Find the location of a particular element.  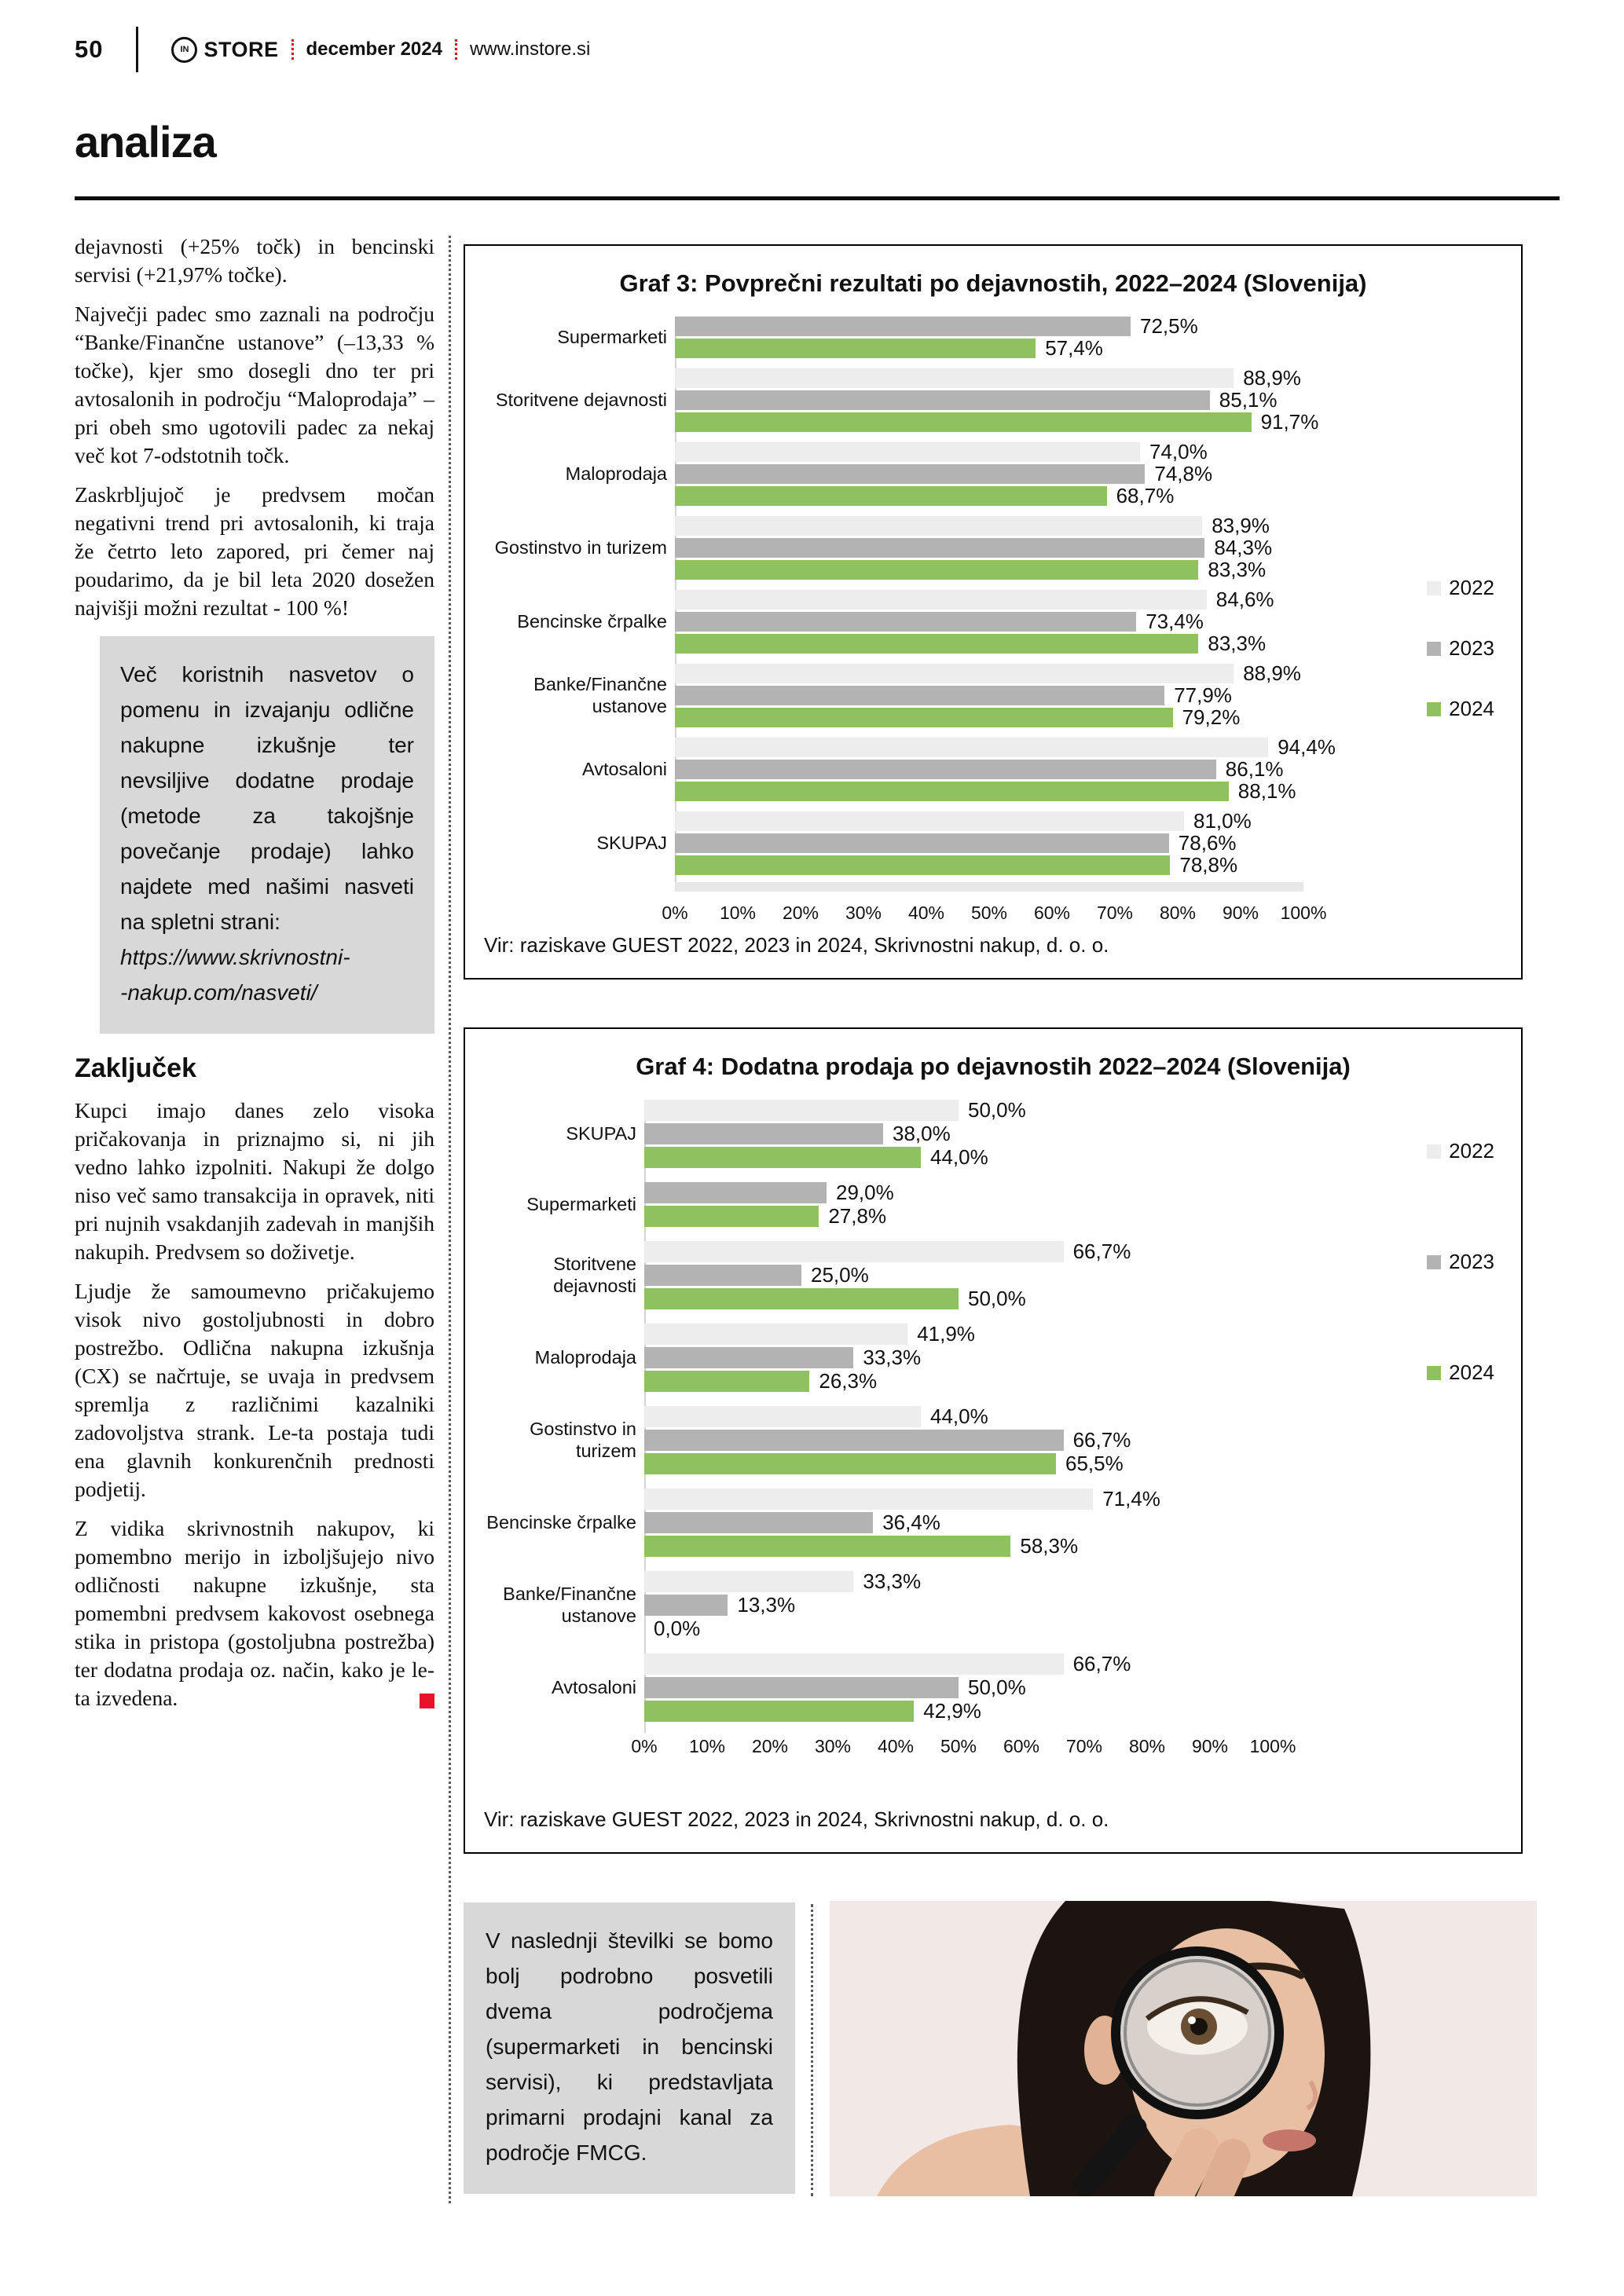

category-label: Maloprodaja is located at coordinates (585, 1357).